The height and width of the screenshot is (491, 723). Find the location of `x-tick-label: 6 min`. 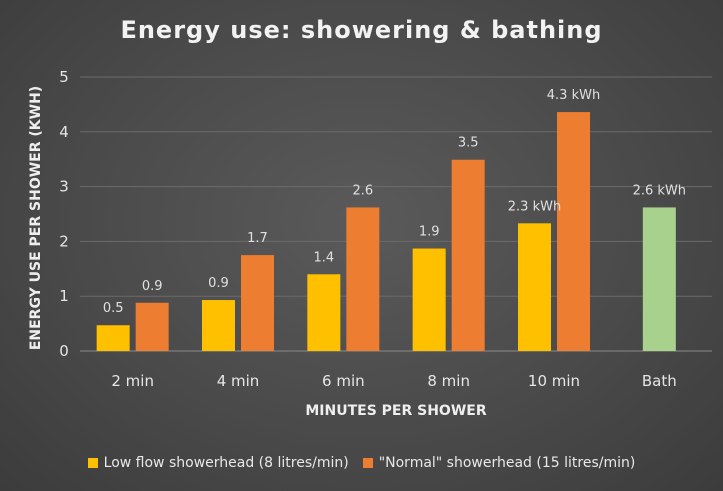

x-tick-label: 6 min is located at coordinates (343, 381).